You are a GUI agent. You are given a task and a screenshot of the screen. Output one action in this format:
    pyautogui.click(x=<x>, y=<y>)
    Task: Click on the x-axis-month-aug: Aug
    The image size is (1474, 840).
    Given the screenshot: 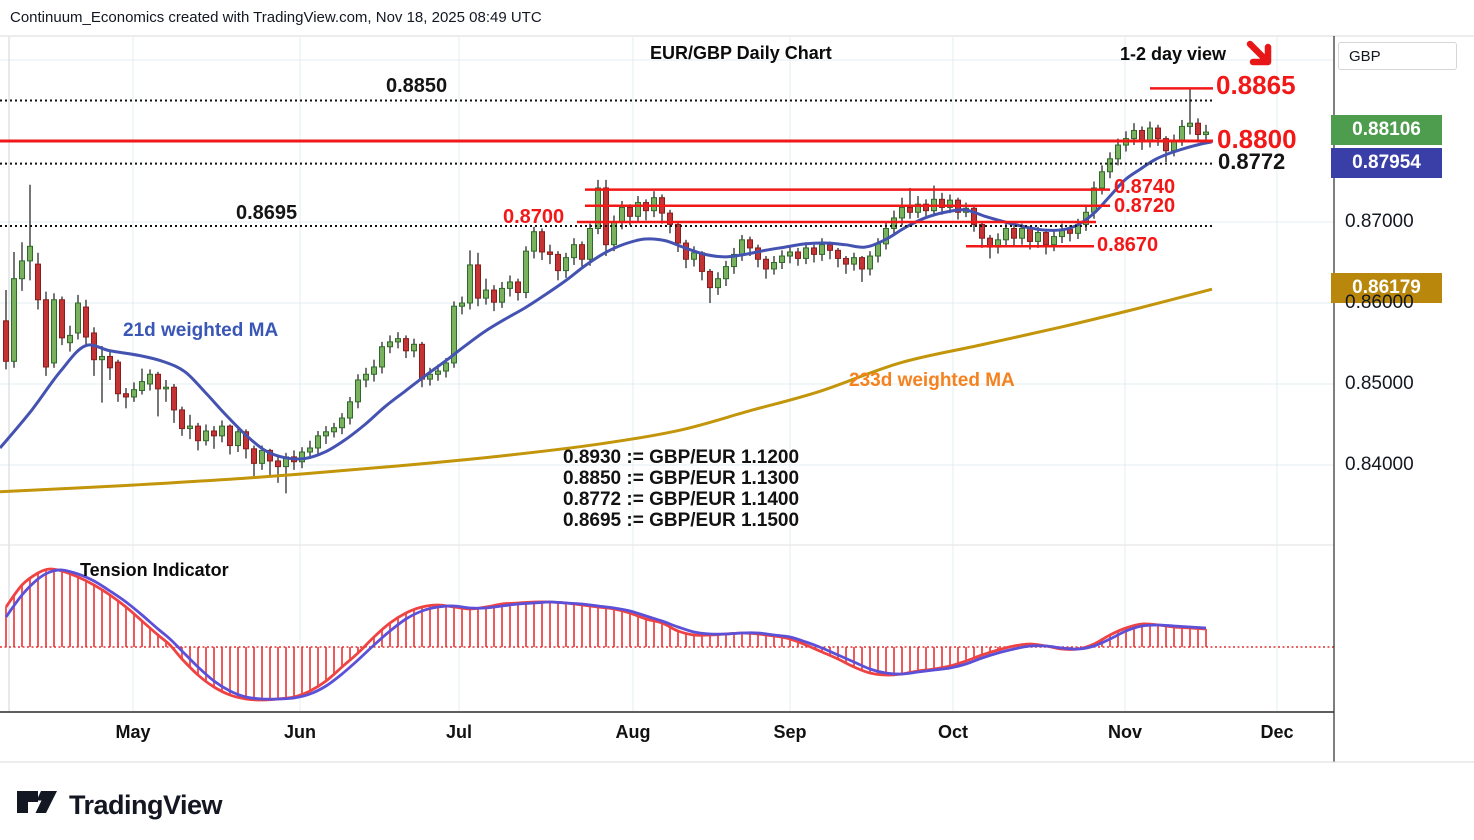 What is the action you would take?
    pyautogui.click(x=633, y=732)
    